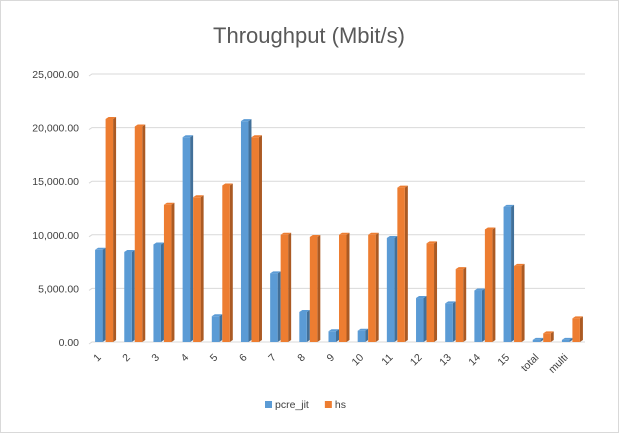 The width and height of the screenshot is (619, 434). I want to click on y-tick-label: 20,000.00, so click(55, 129).